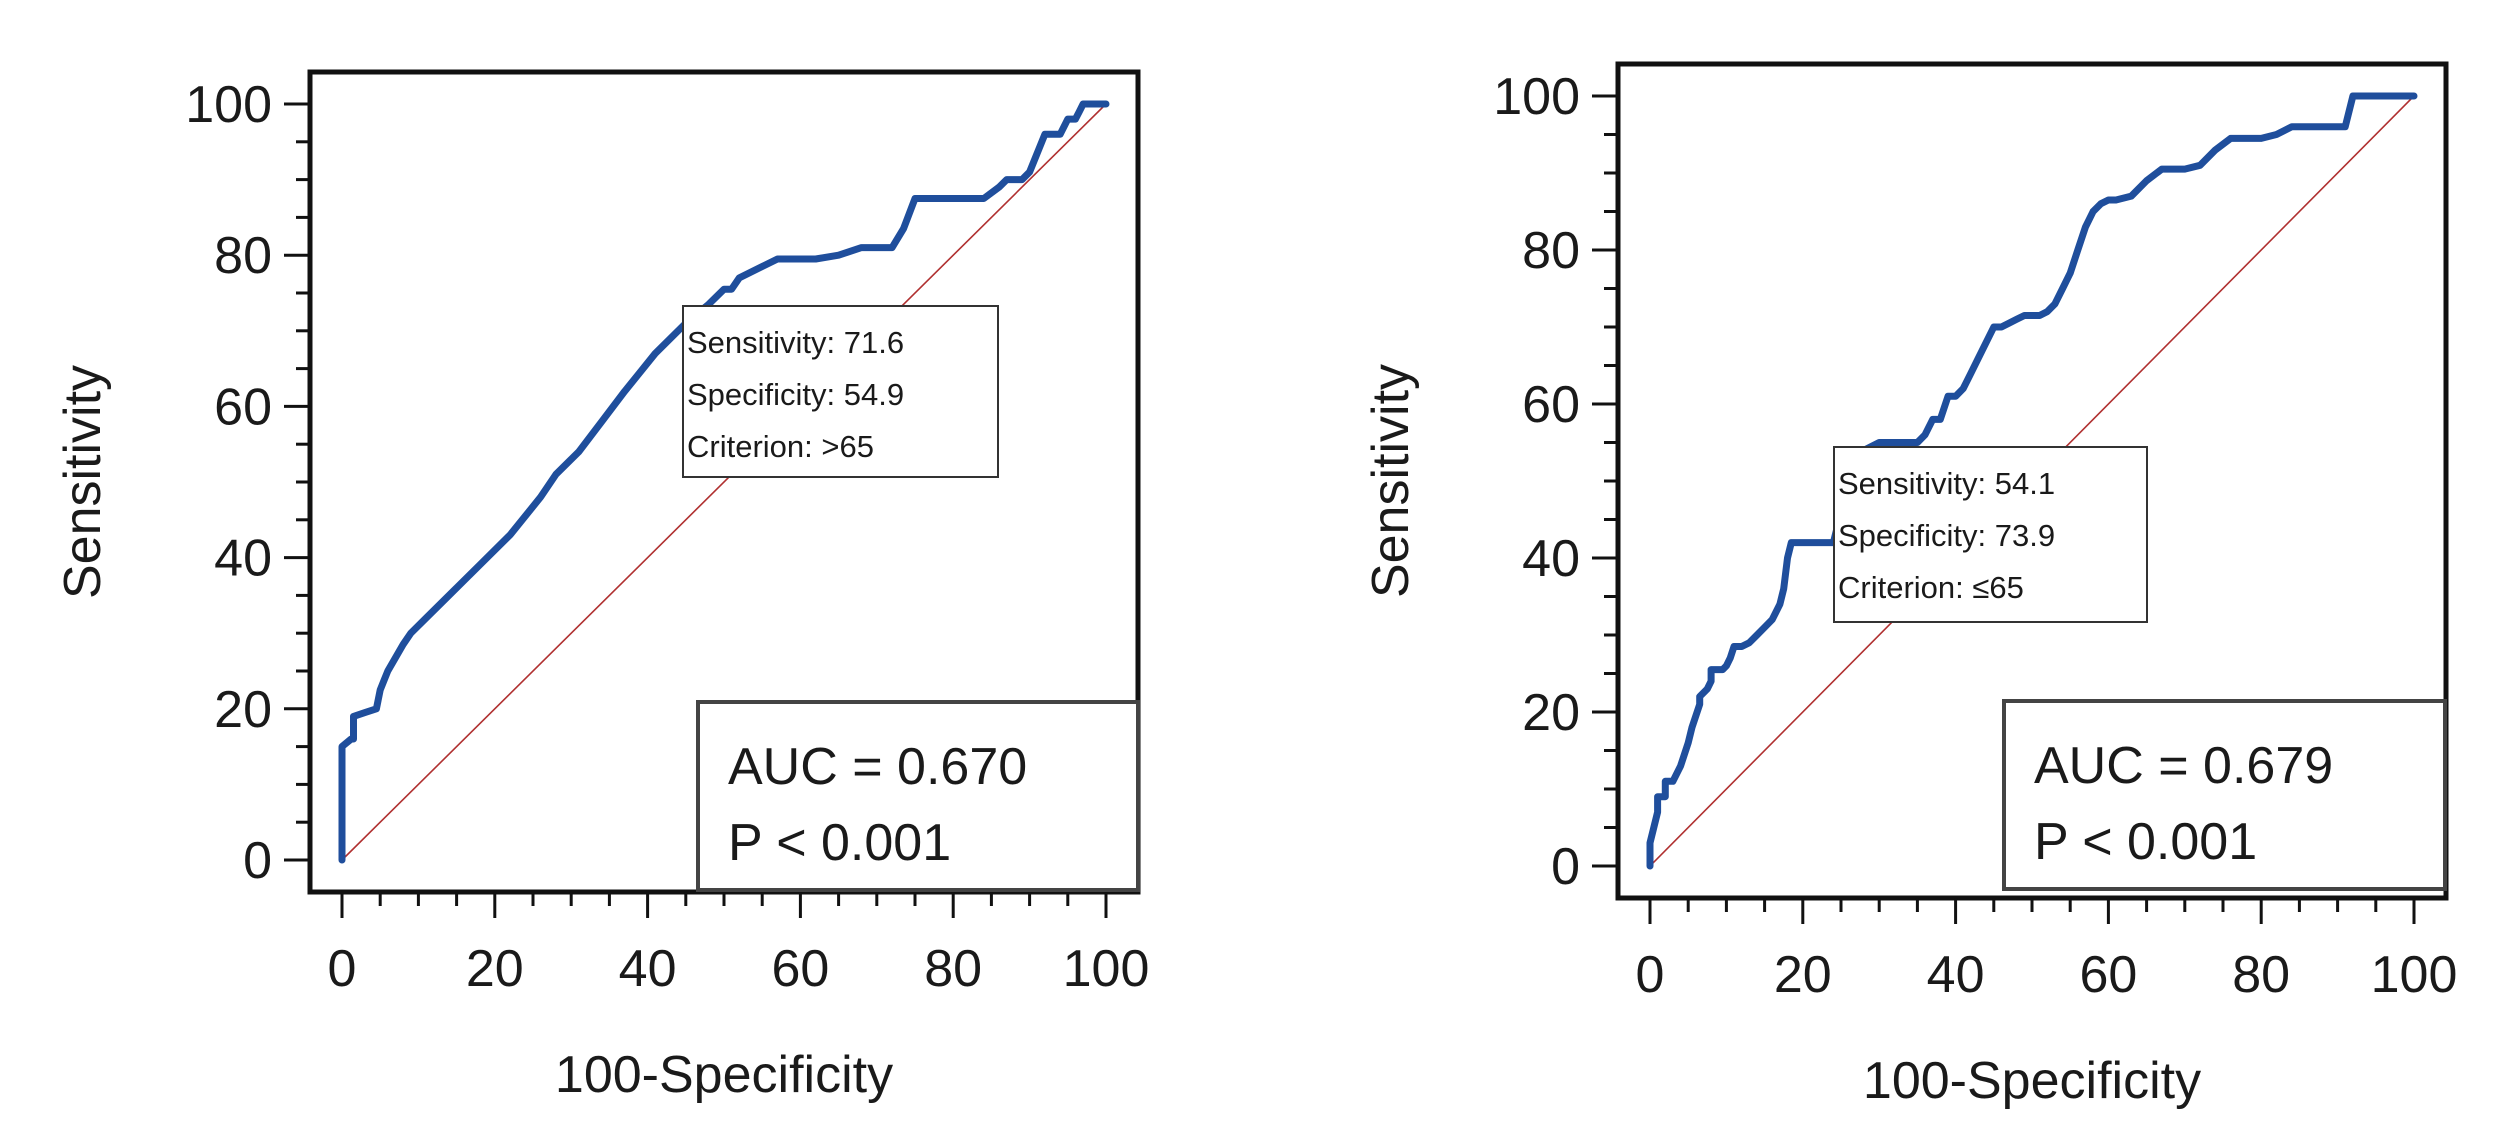 The image size is (2514, 1138). Describe the element at coordinates (795, 394) in the screenshot. I see `criterion-specificity: Specificity: 54.9` at that location.